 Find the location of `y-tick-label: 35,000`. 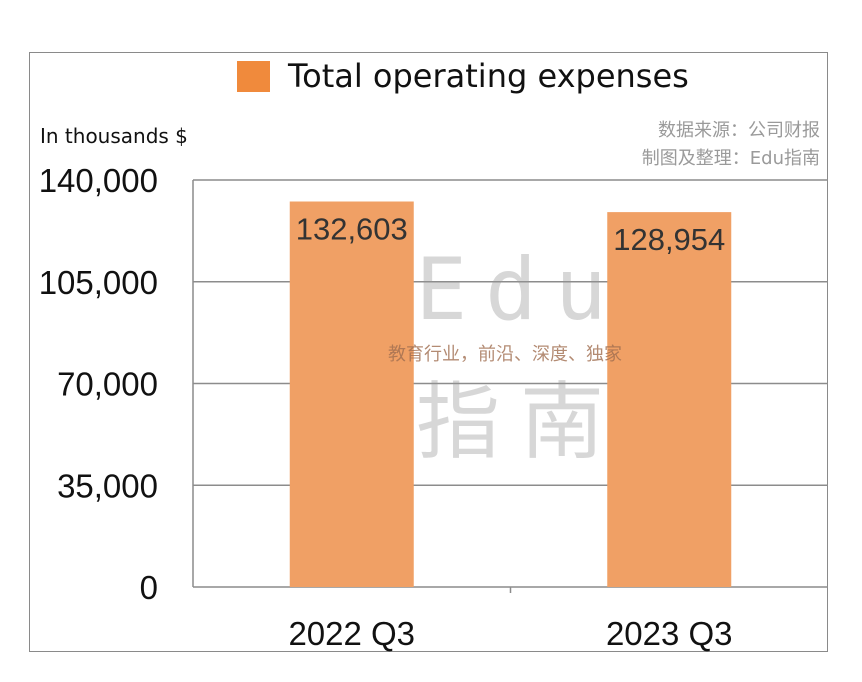

y-tick-label: 35,000 is located at coordinates (107, 485).